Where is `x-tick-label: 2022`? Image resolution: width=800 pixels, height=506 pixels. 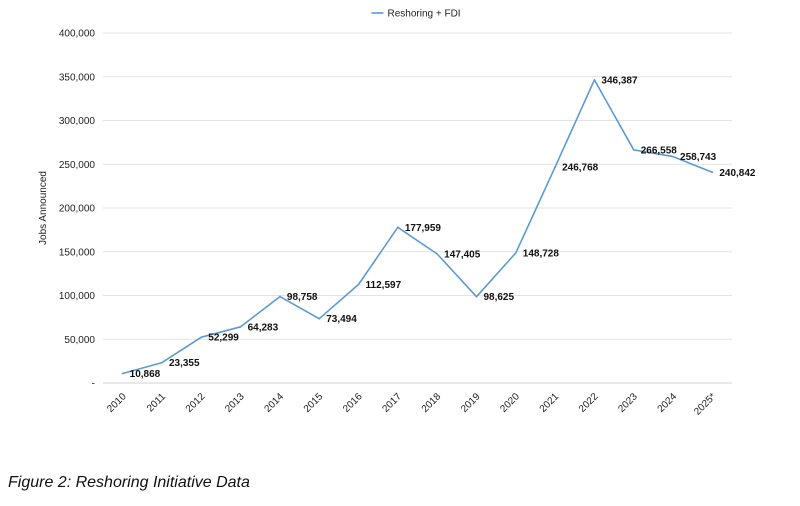 x-tick-label: 2022 is located at coordinates (589, 403).